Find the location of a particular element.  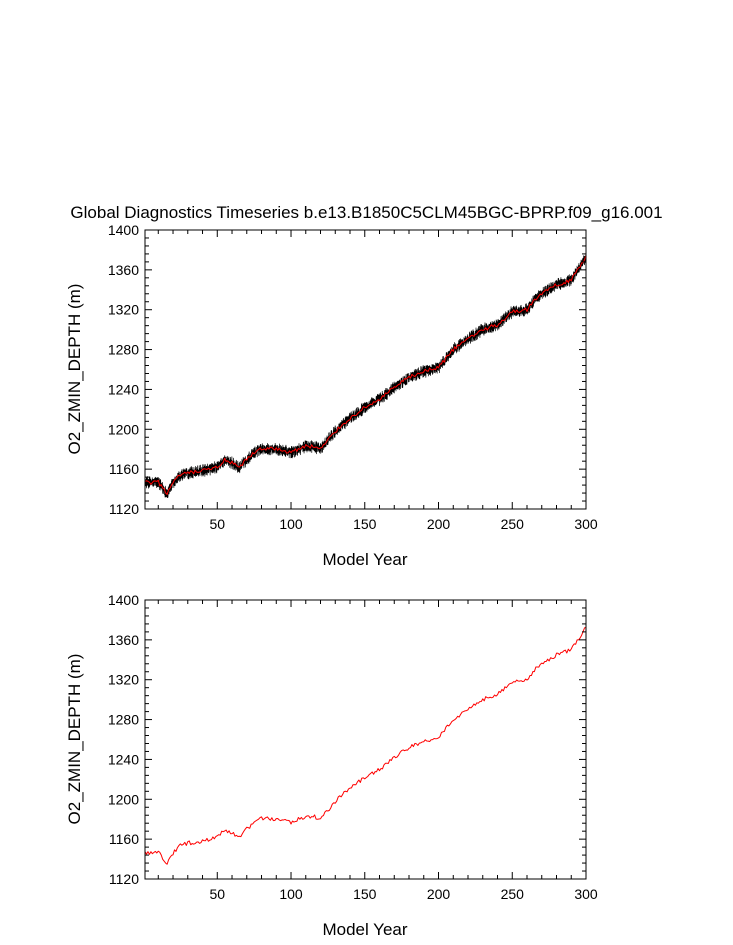

top-xtick-label: 100 is located at coordinates (291, 524).